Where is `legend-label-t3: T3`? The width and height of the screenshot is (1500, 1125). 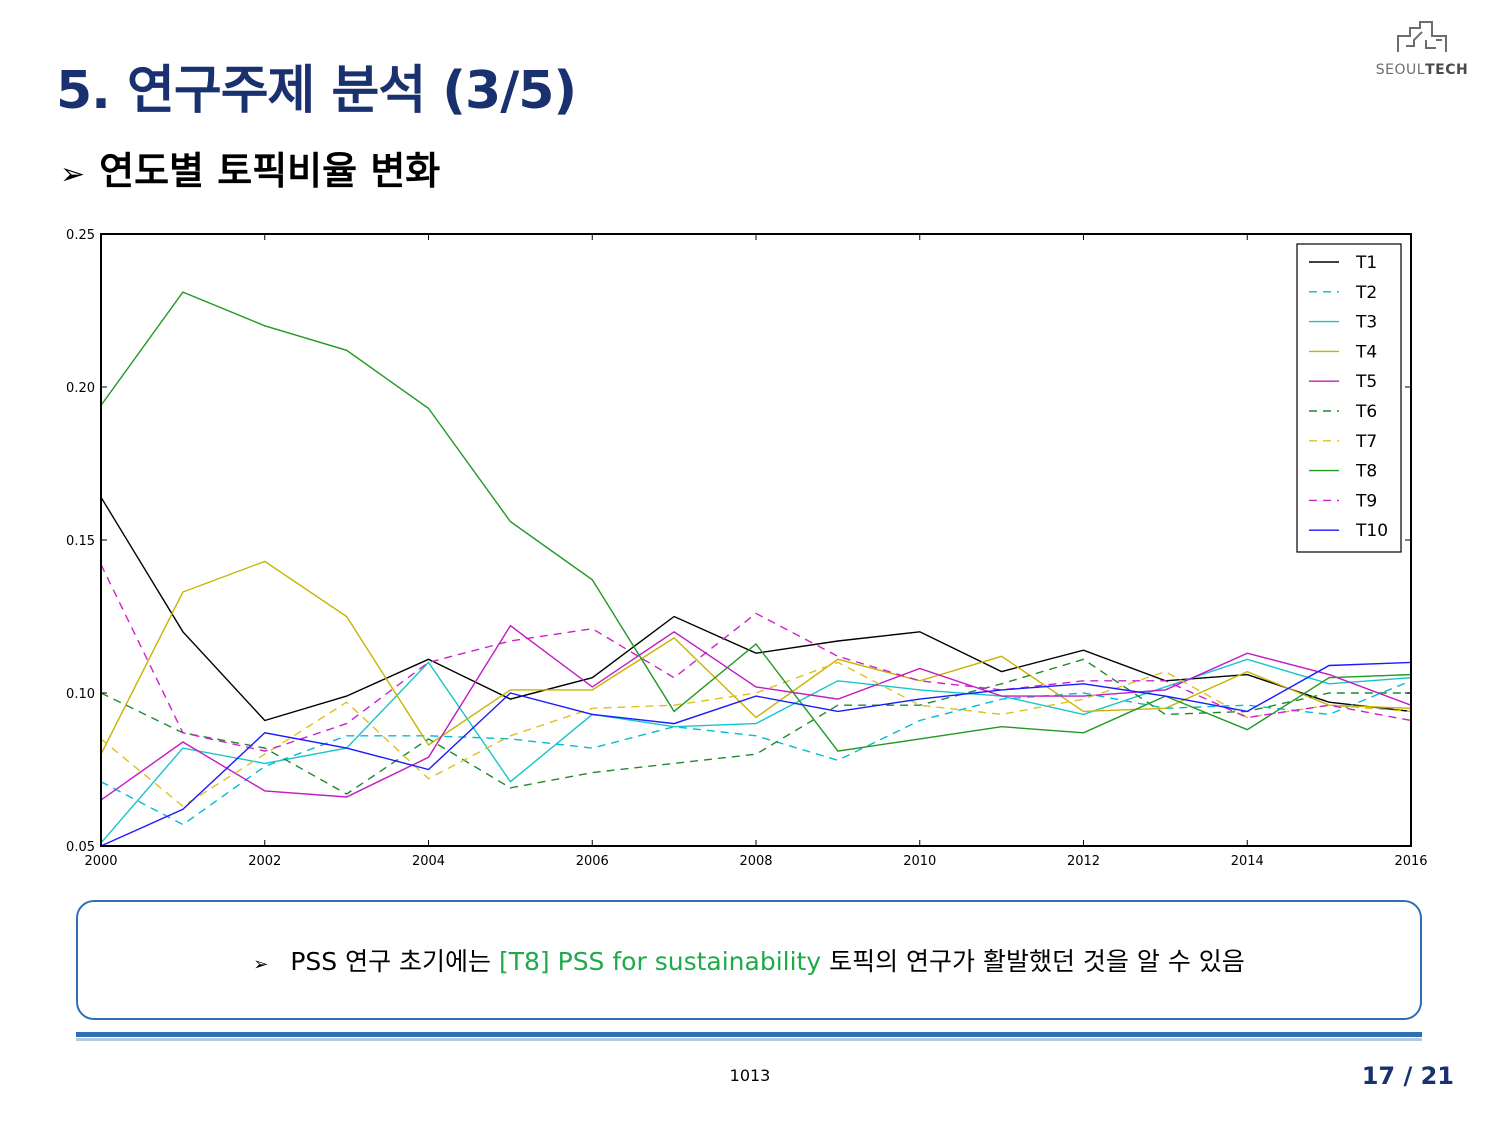
legend-label-t3: T3 is located at coordinates (1366, 323).